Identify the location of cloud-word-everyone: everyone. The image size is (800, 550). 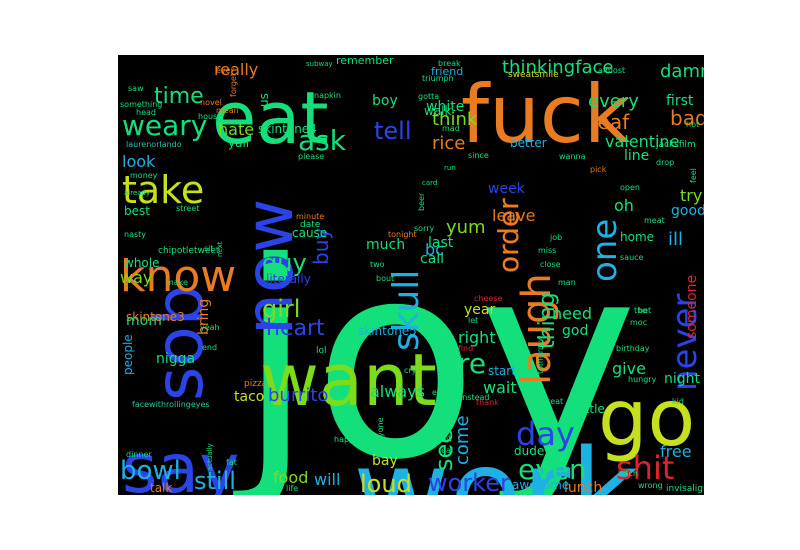
(380, 436).